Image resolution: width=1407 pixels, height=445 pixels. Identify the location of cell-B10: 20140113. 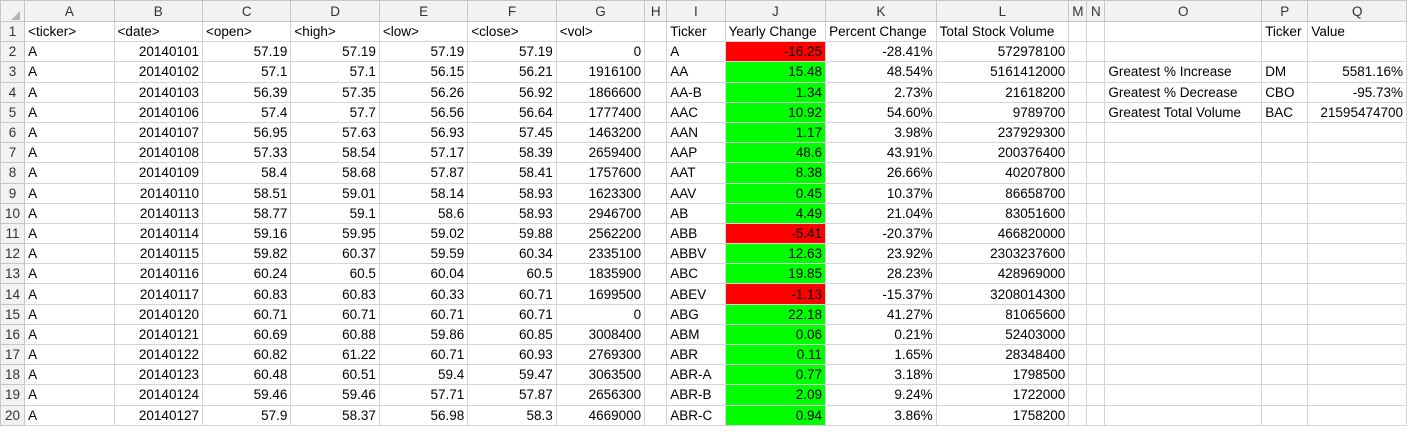
(158, 213).